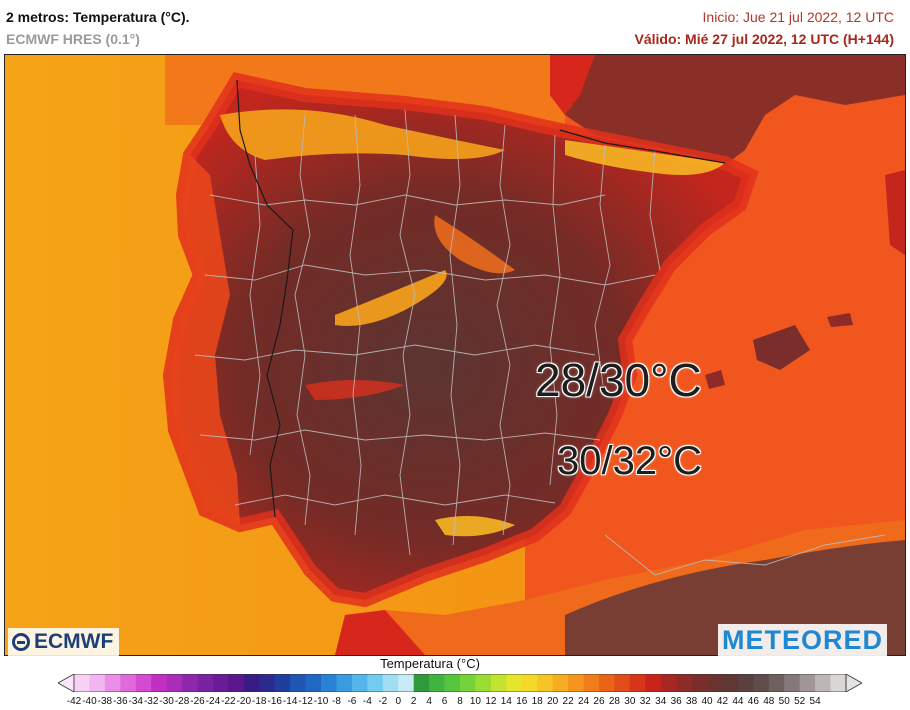 Image resolution: width=910 pixels, height=710 pixels. Describe the element at coordinates (398, 701) in the screenshot. I see `colorbar-tick-label: 0` at that location.